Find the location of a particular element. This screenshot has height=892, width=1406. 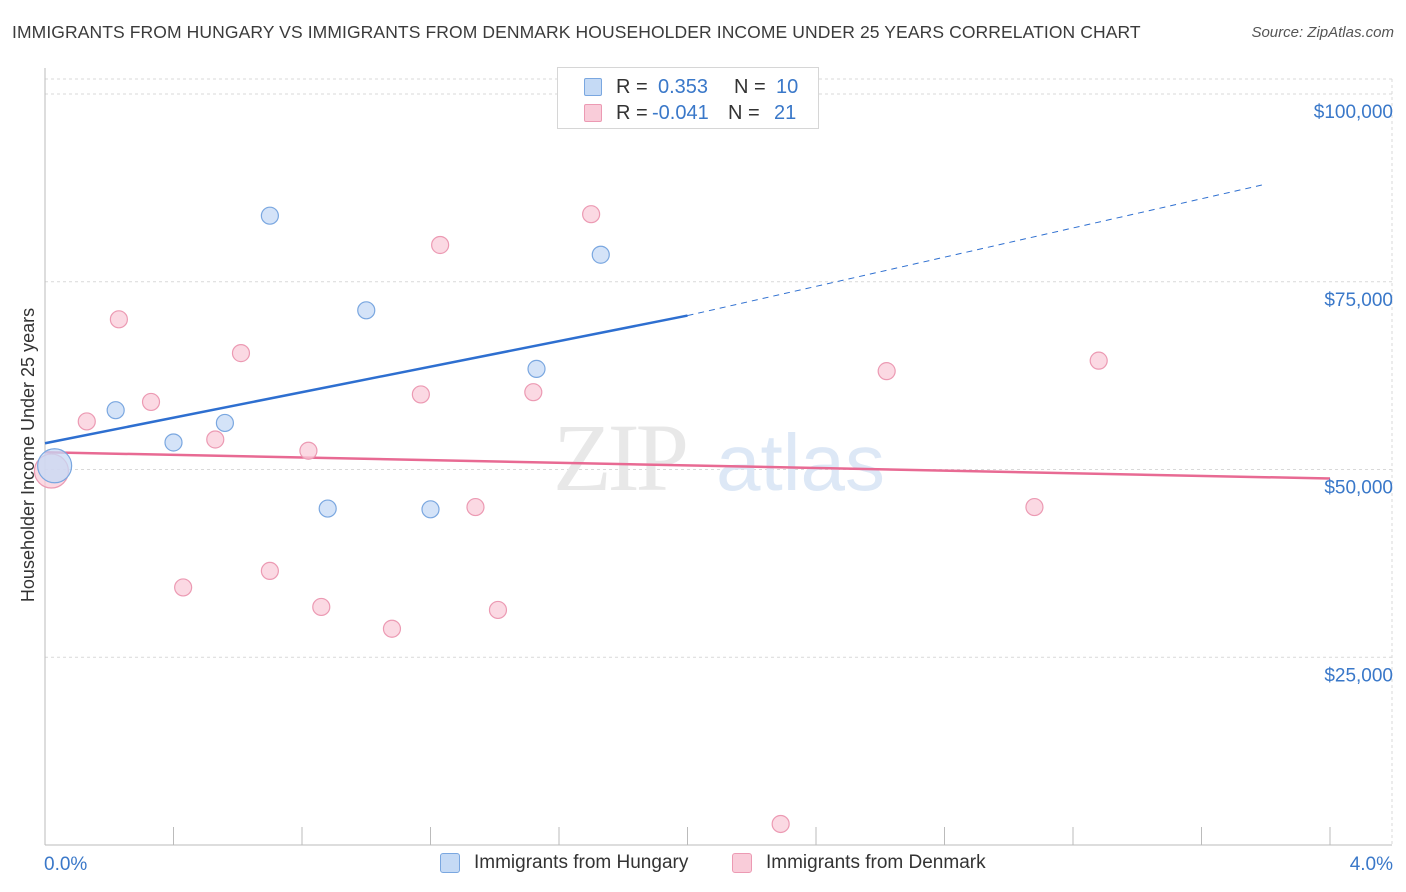

legend-r-value: 0.353 is located at coordinates (683, 86).